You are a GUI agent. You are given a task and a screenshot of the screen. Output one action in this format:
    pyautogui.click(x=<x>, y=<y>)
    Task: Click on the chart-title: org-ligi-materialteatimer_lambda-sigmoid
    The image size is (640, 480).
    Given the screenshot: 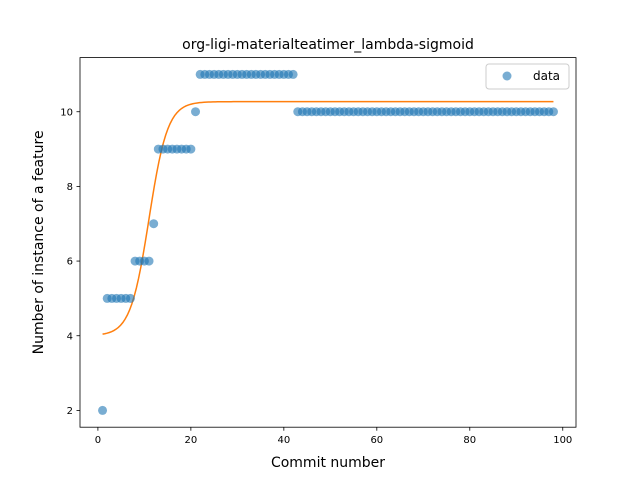 What is the action you would take?
    pyautogui.click(x=328, y=45)
    